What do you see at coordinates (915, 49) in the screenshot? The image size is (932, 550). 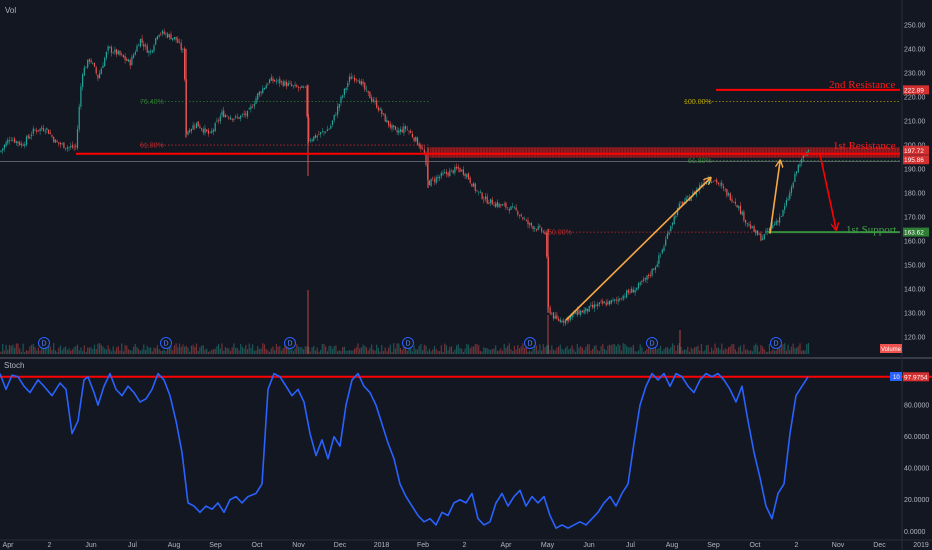 I see `price-tick-label: 240.00` at bounding box center [915, 49].